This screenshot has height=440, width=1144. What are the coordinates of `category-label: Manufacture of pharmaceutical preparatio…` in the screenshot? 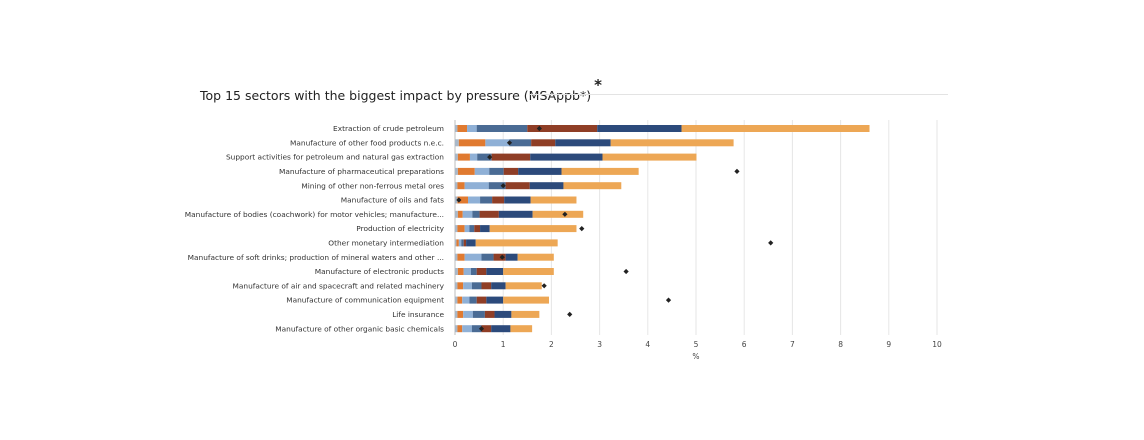 It's located at (361, 171).